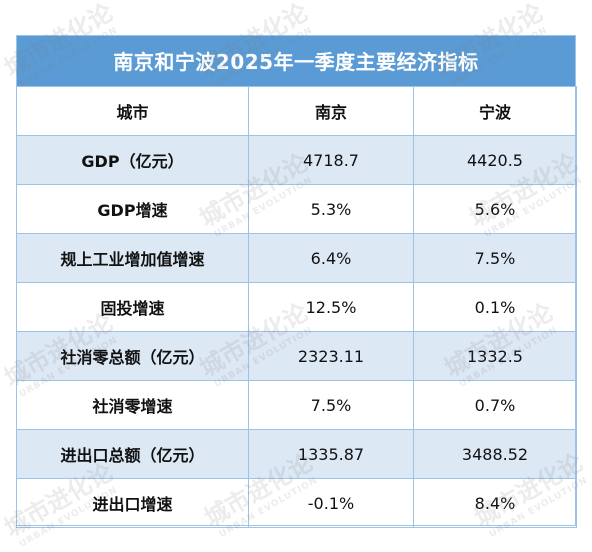  Describe the element at coordinates (331, 209) in the screenshot. I see `nanjing-value: 5.3%` at that location.